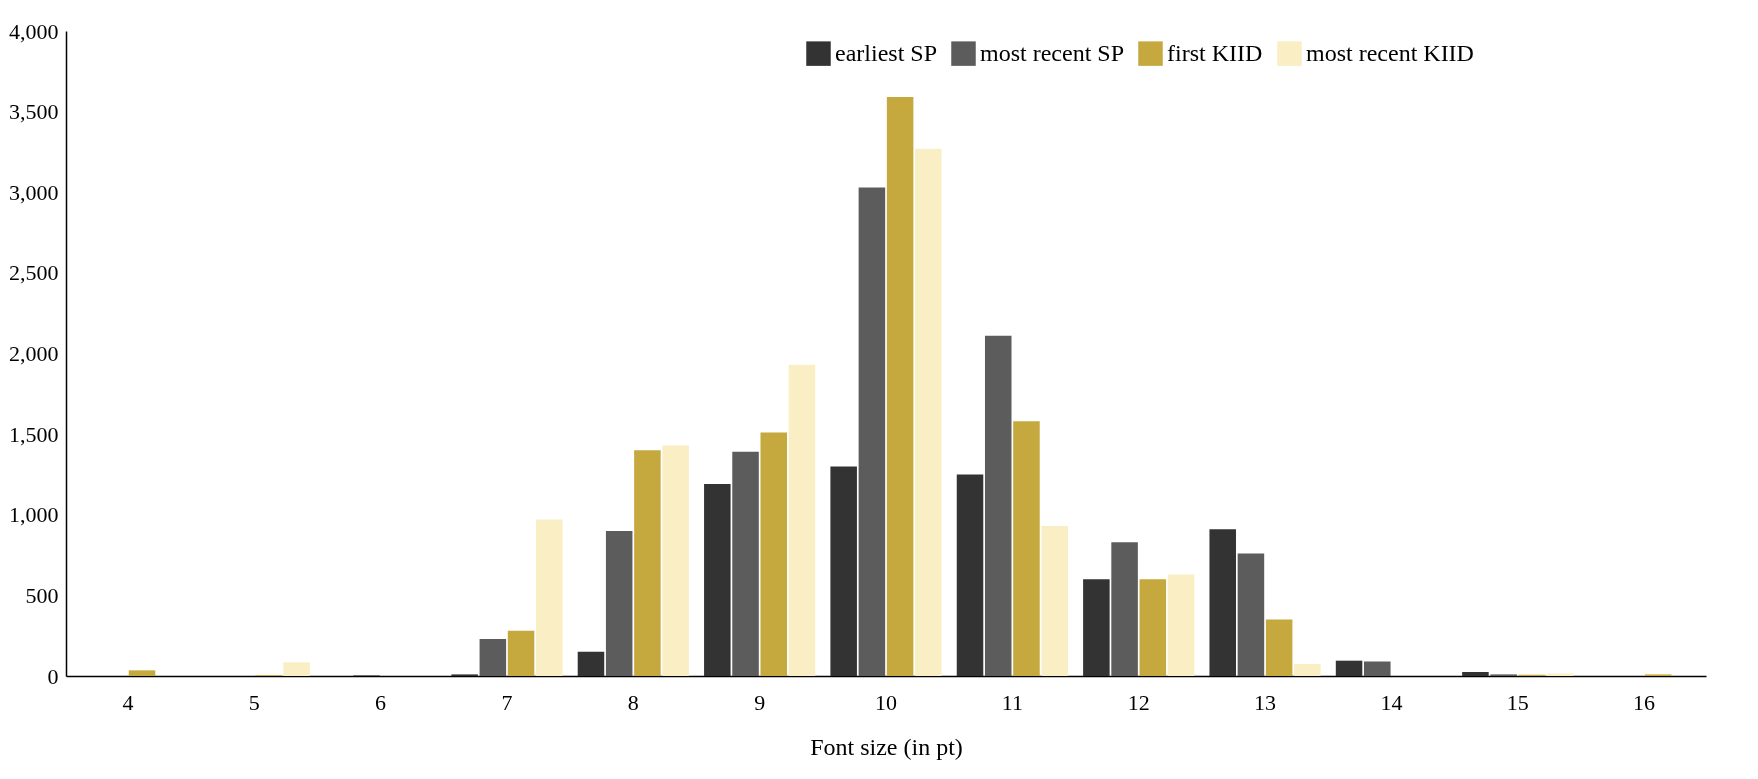 This screenshot has width=1758, height=779. I want to click on legend-label: earliest SP, so click(886, 52).